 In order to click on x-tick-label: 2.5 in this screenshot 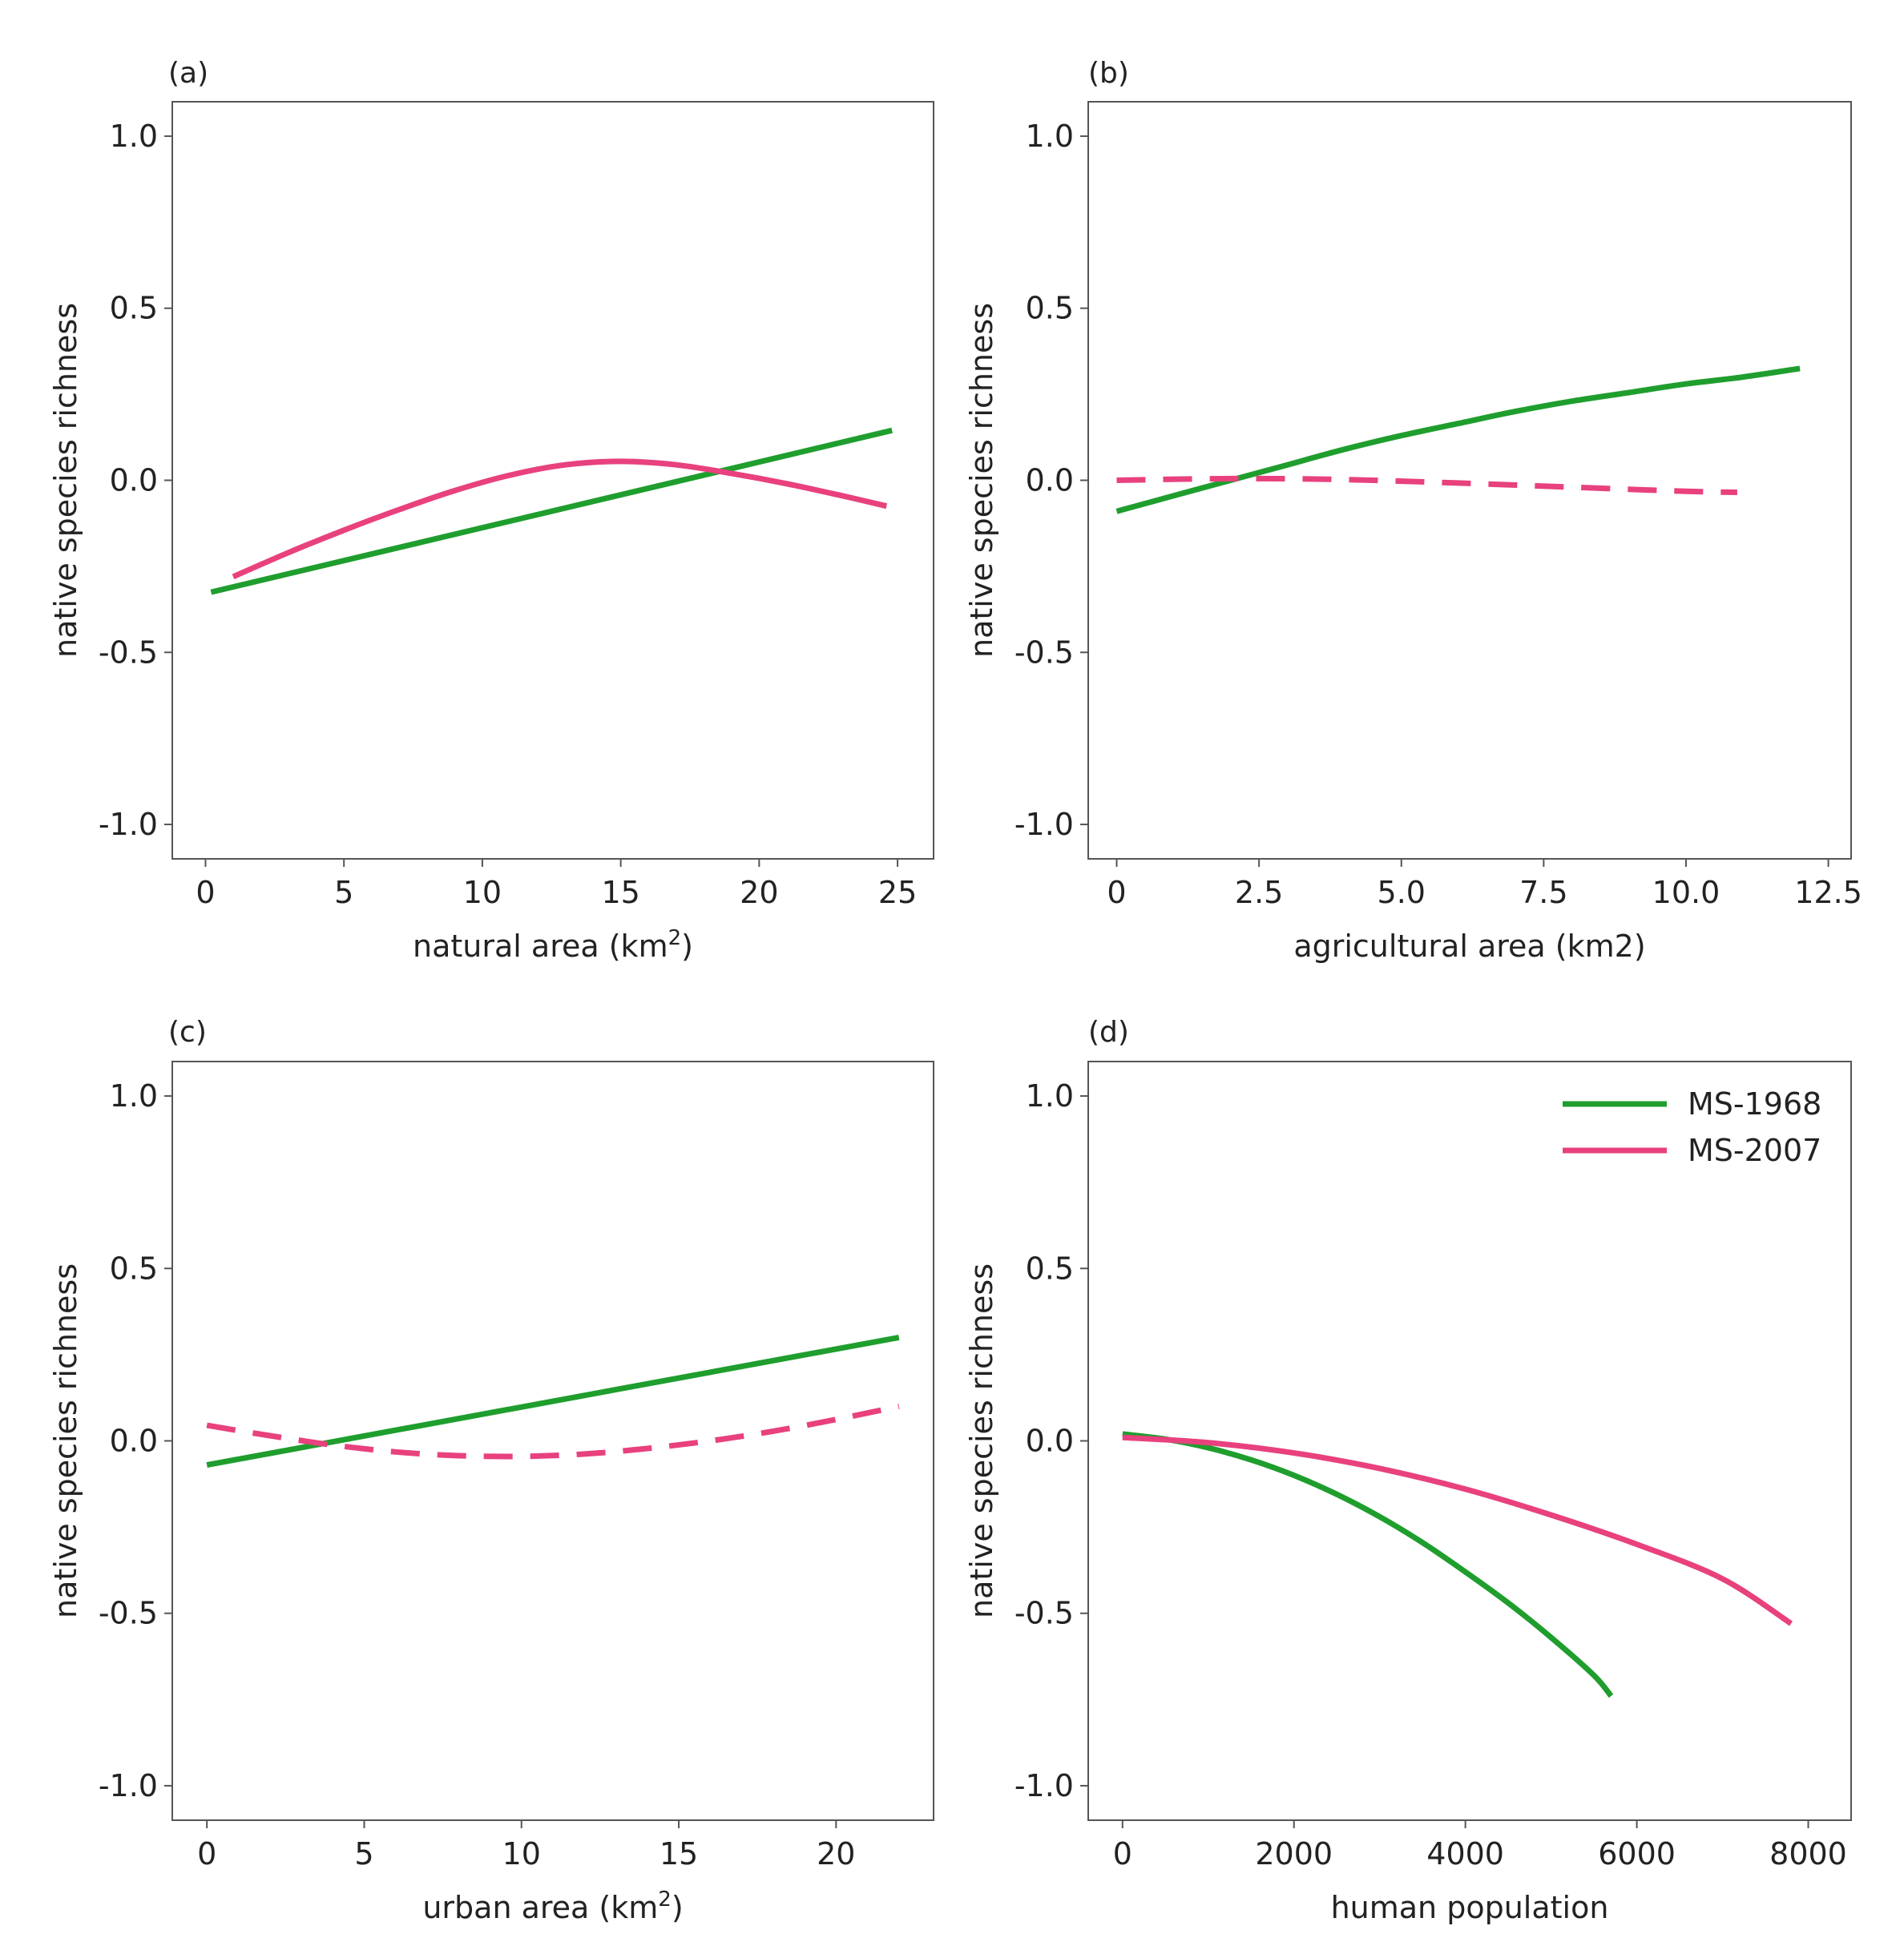, I will do `click(1259, 892)`.